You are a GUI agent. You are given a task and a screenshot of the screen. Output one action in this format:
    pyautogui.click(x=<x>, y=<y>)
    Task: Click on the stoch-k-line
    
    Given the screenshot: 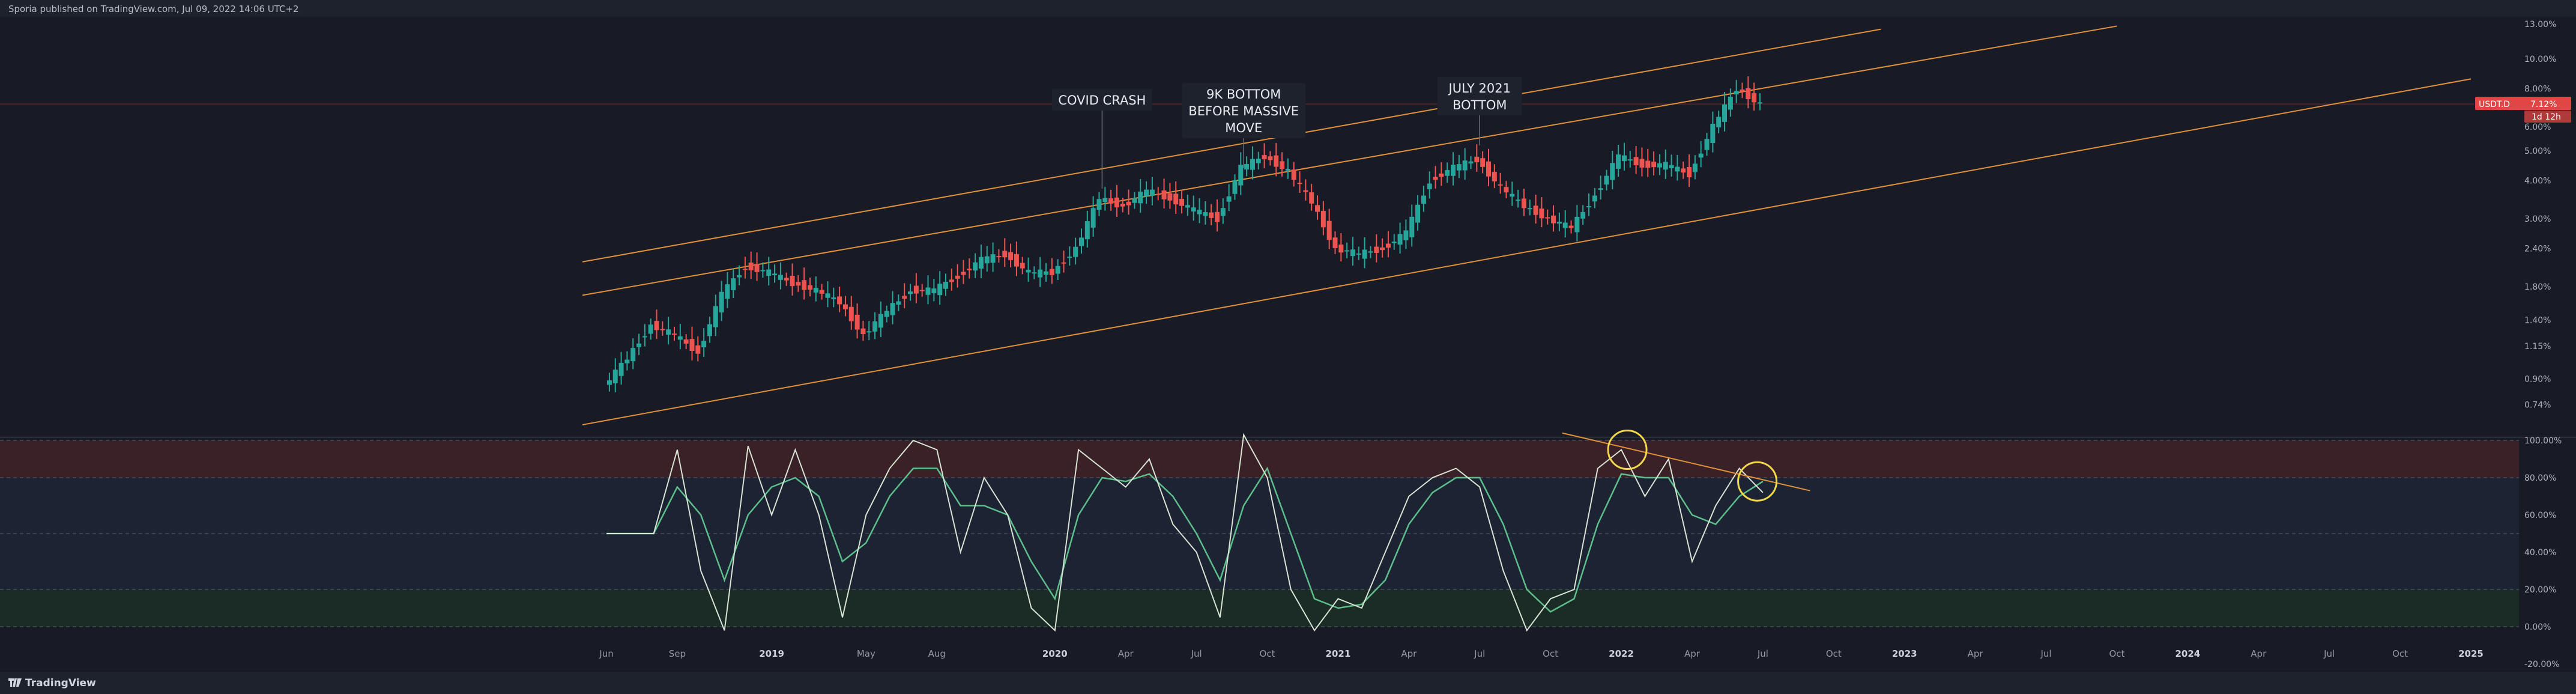 What is the action you would take?
    pyautogui.click(x=1185, y=532)
    